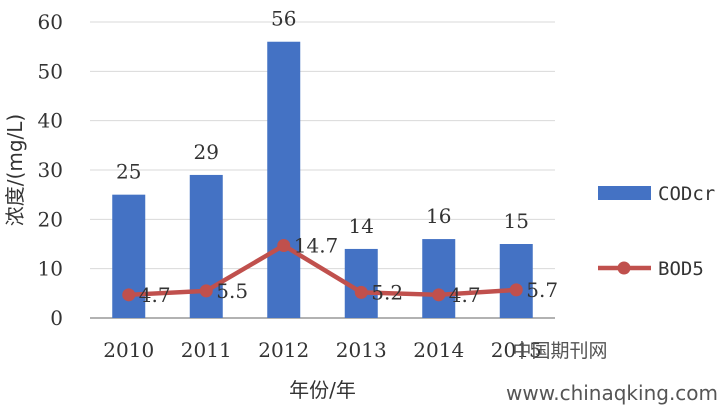  What do you see at coordinates (387, 292) in the screenshot?
I see `bod5-data-label: 5.2` at bounding box center [387, 292].